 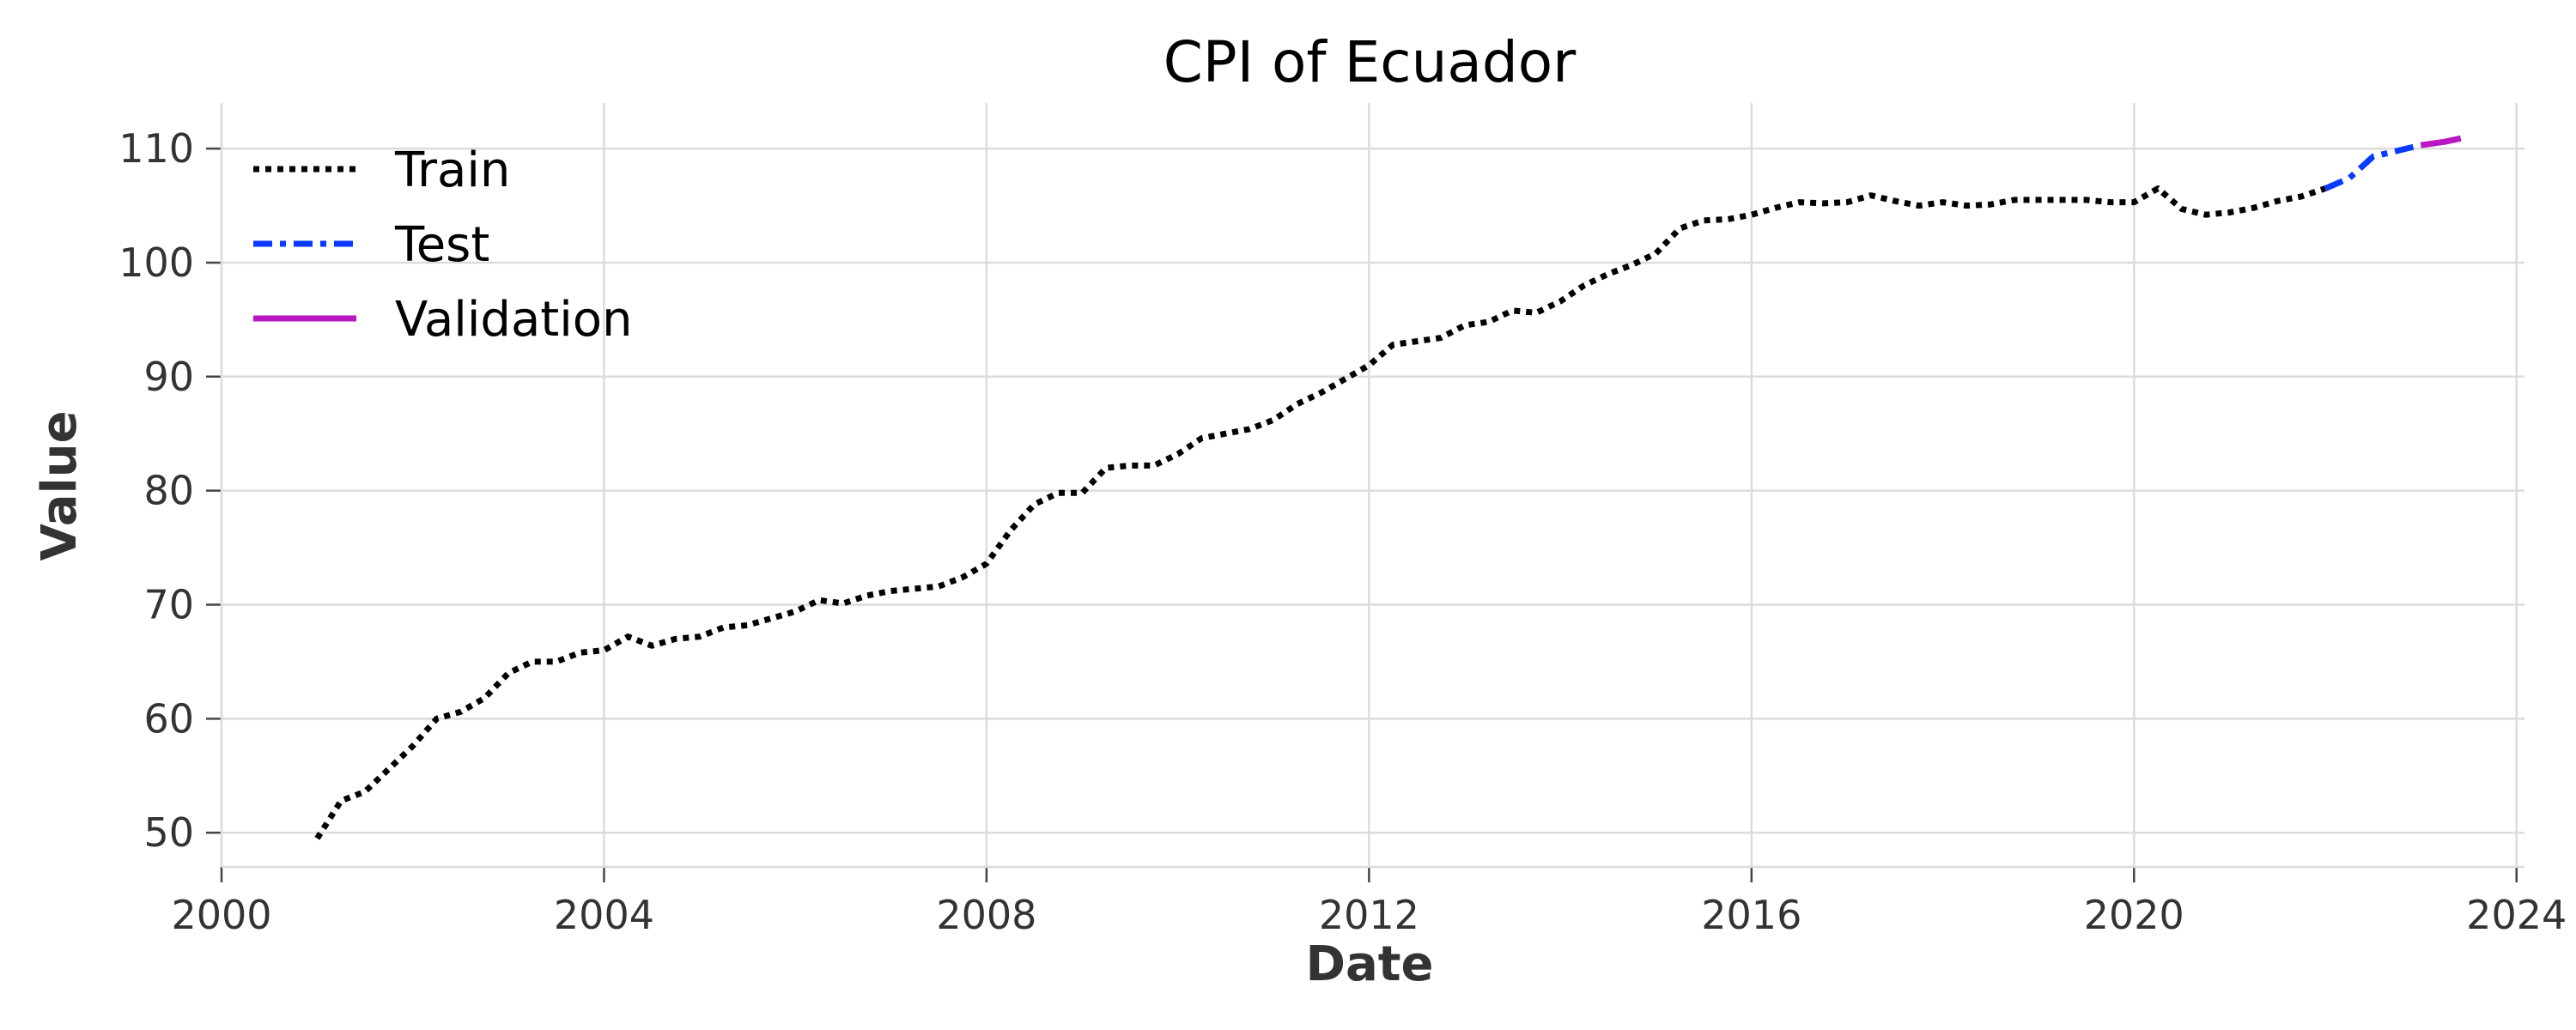 I want to click on y-axis-label: Value, so click(x=60, y=485).